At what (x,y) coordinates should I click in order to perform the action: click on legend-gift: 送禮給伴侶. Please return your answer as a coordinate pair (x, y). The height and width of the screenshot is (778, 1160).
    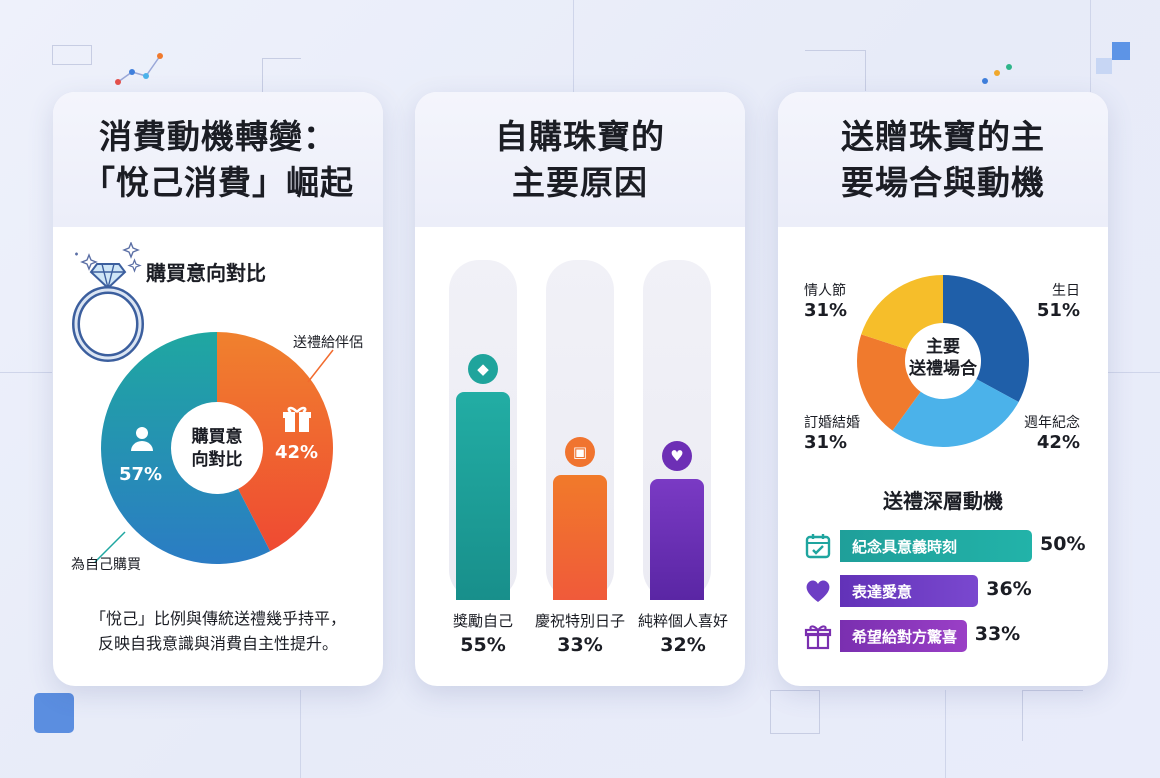
    Looking at the image, I should click on (328, 343).